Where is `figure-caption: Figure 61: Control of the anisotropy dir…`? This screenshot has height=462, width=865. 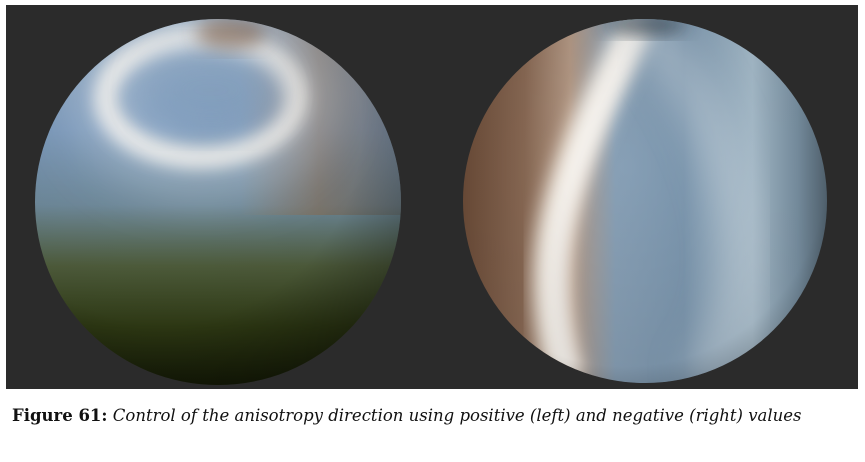 figure-caption: Figure 61: Control of the anisotropy dir… is located at coordinates (431, 415).